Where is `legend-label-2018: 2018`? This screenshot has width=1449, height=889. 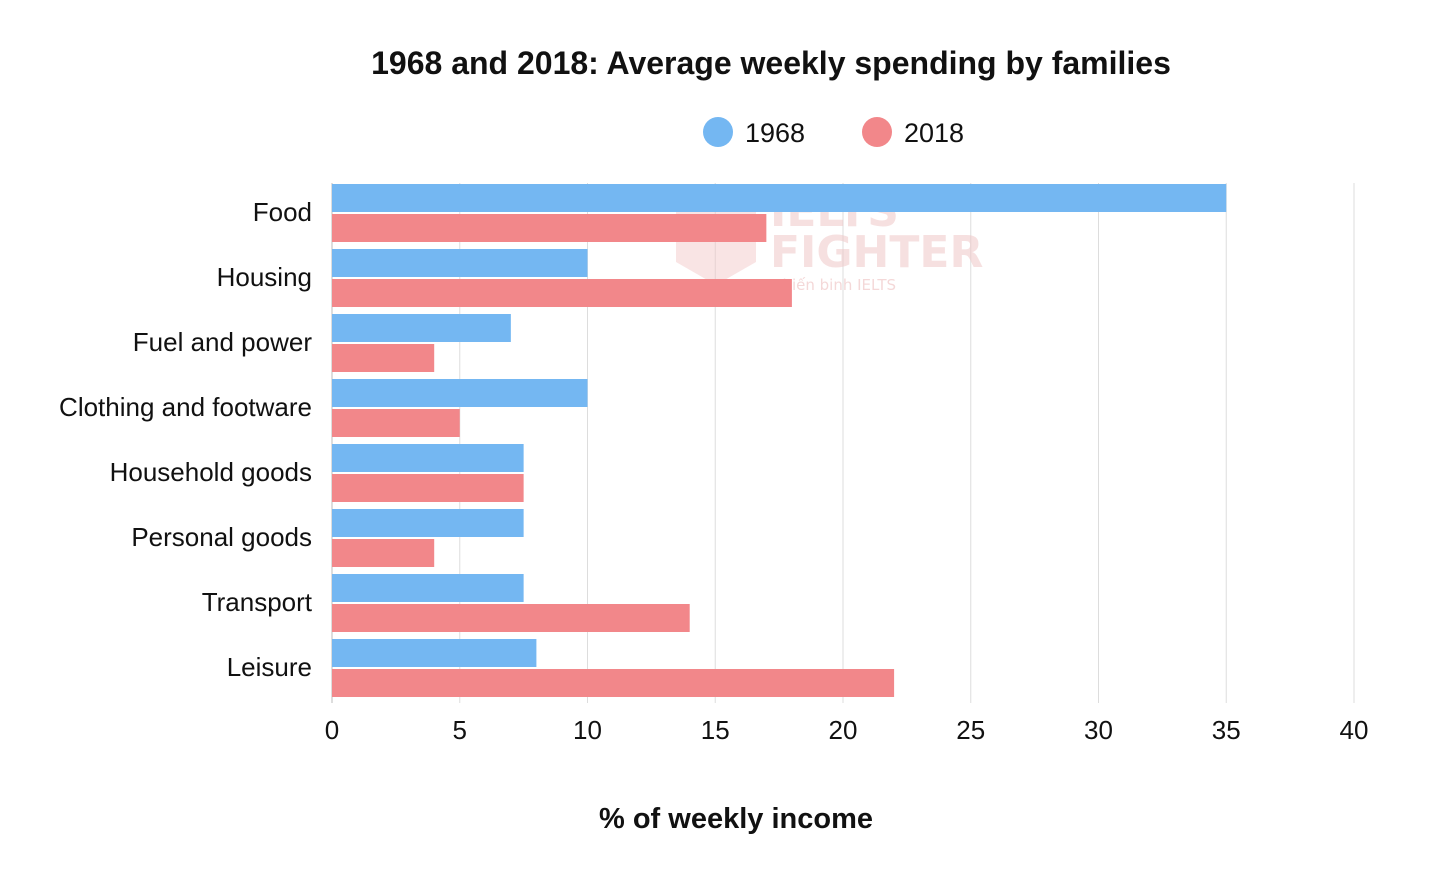
legend-label-2018: 2018 is located at coordinates (934, 133).